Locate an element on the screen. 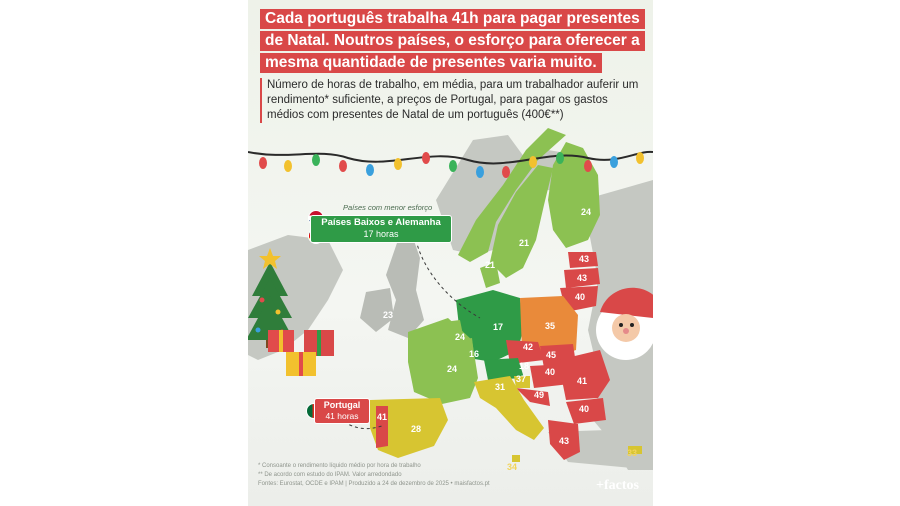 This screenshot has width=900, height=506. portugal-callout: Portugal 41 horas is located at coordinates (342, 411).